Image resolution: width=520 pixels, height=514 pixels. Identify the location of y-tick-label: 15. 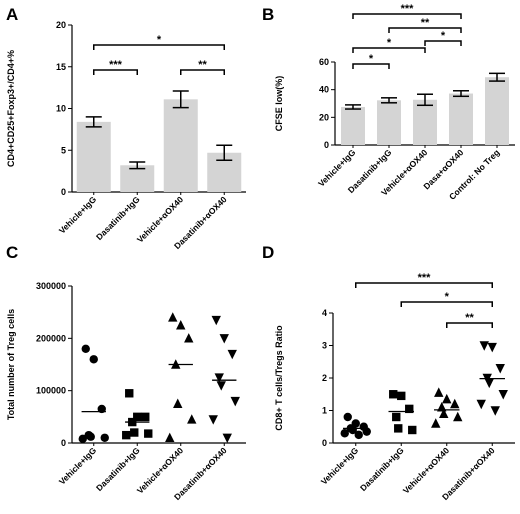
(61, 67).